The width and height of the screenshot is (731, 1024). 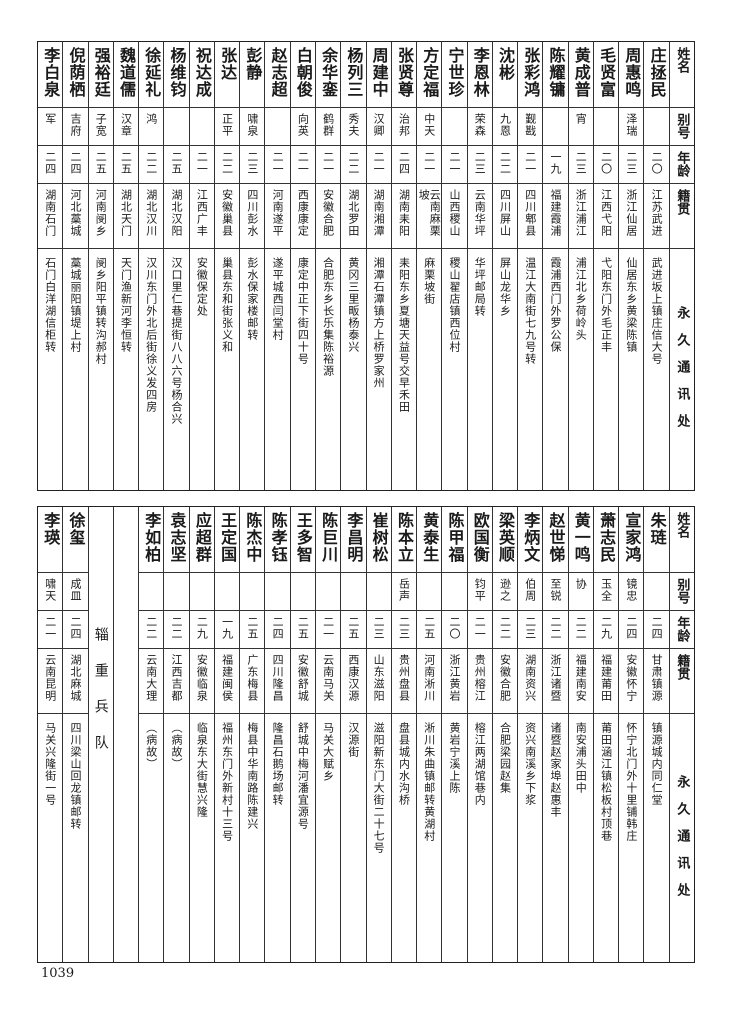 What do you see at coordinates (126, 216) in the screenshot?
I see `person-origin: 湖北天门` at bounding box center [126, 216].